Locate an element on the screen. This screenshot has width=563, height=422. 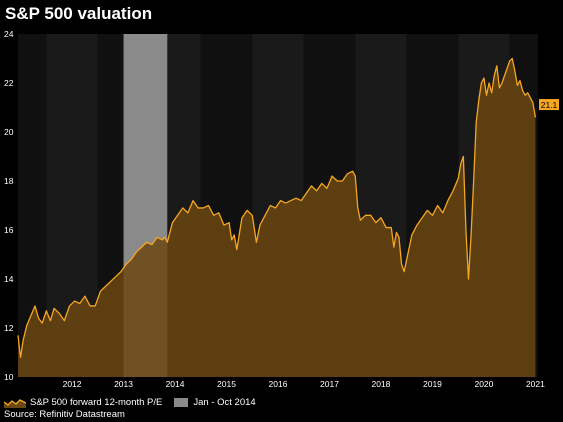
last-value-text: 21.1 is located at coordinates (549, 105).